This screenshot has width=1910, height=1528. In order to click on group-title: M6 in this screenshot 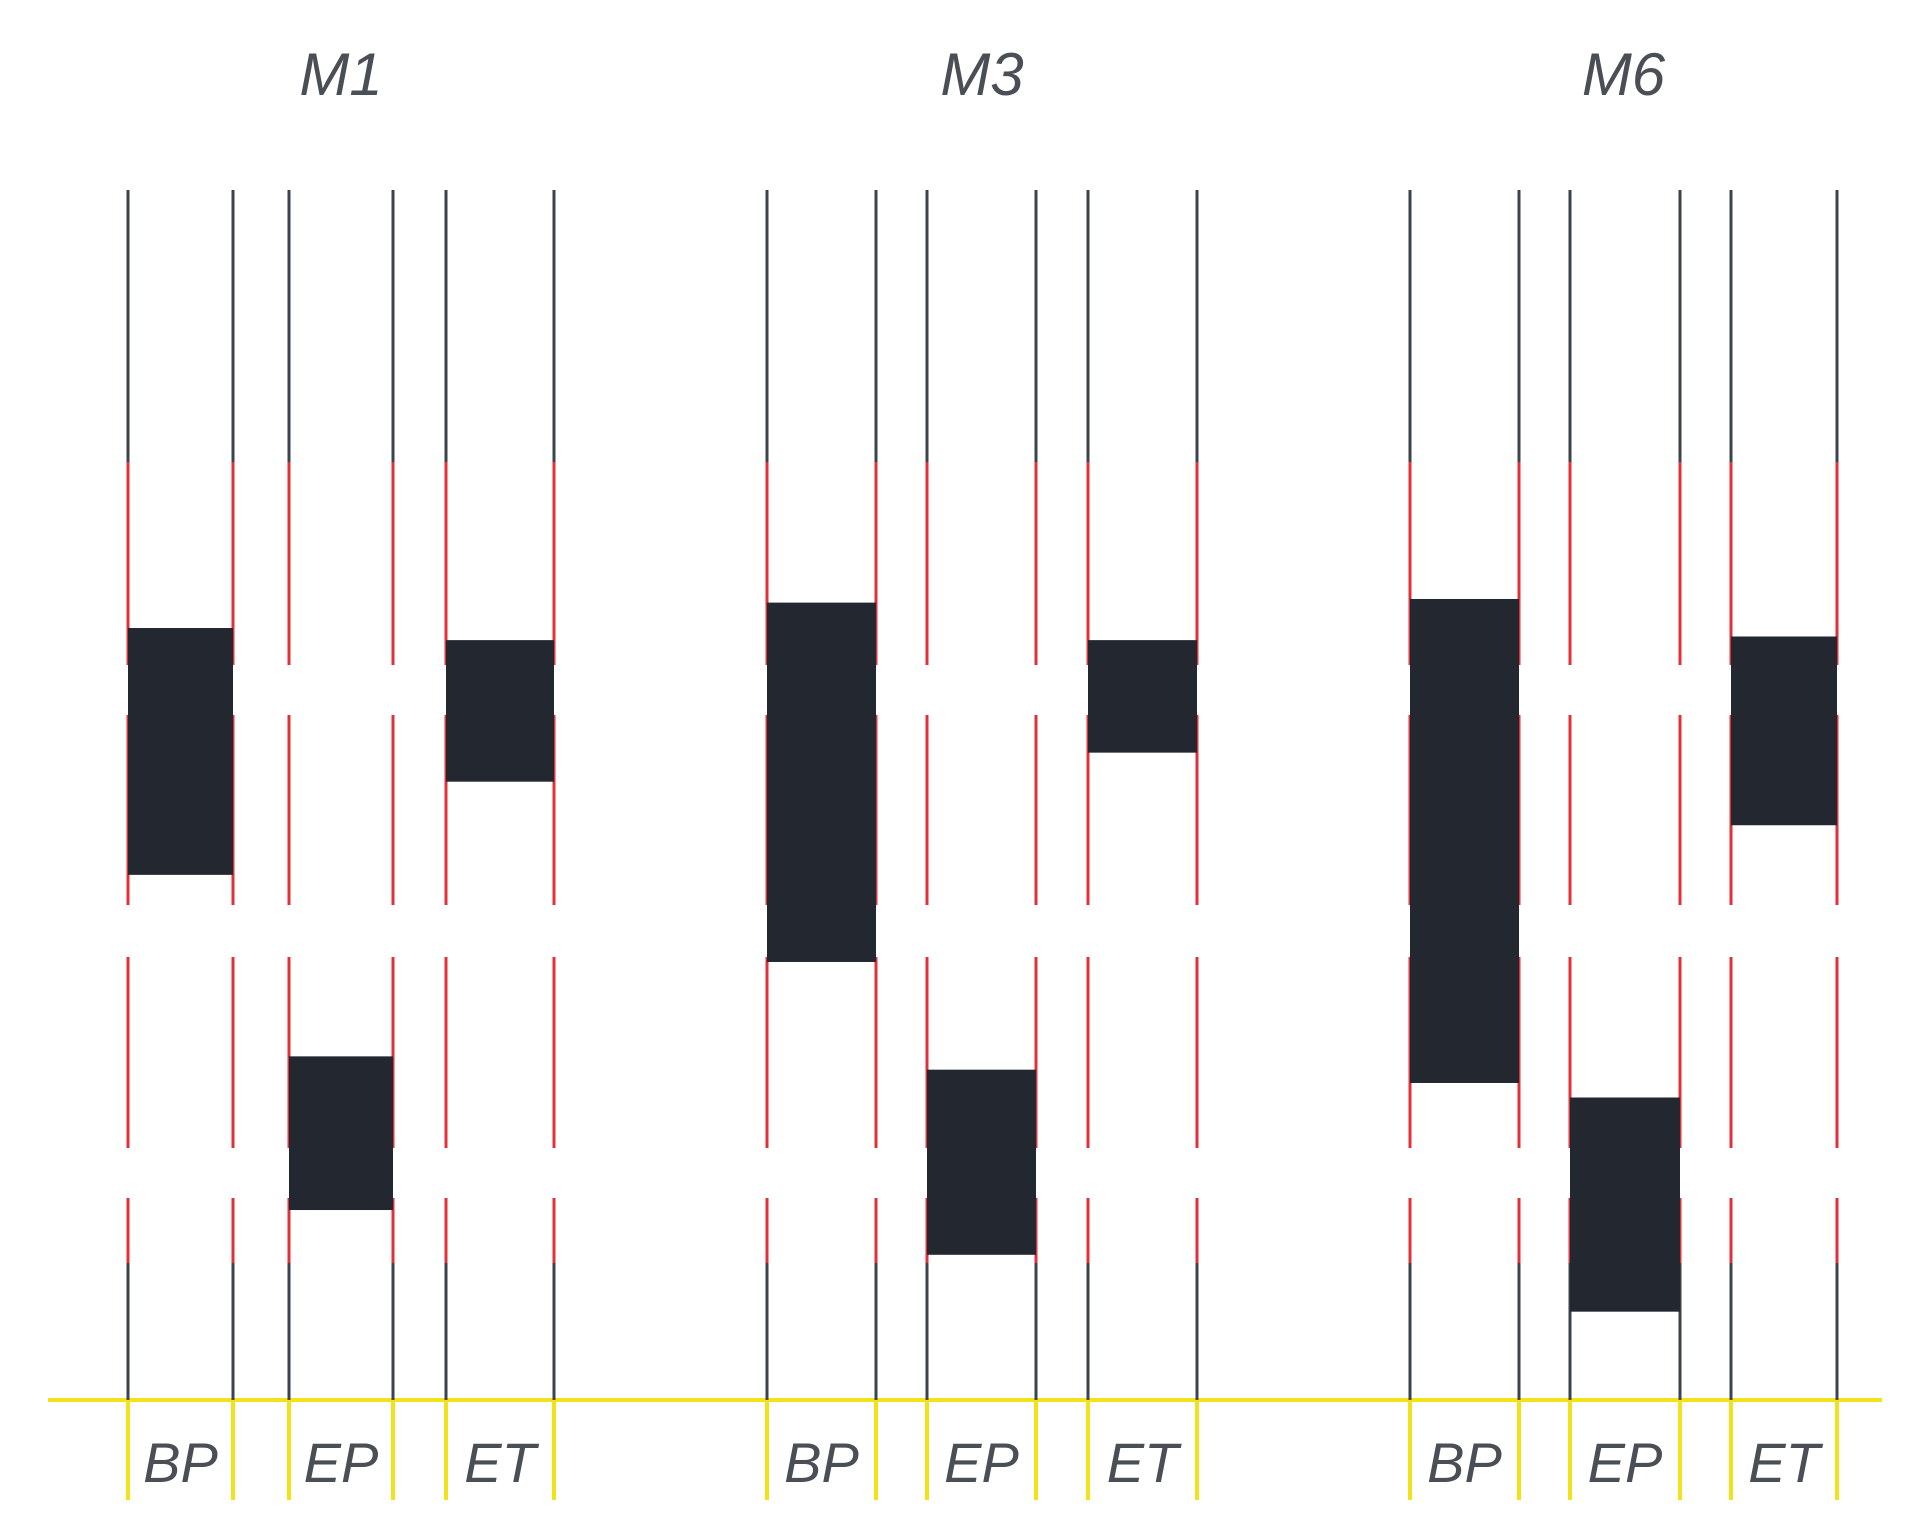, I will do `click(1624, 74)`.